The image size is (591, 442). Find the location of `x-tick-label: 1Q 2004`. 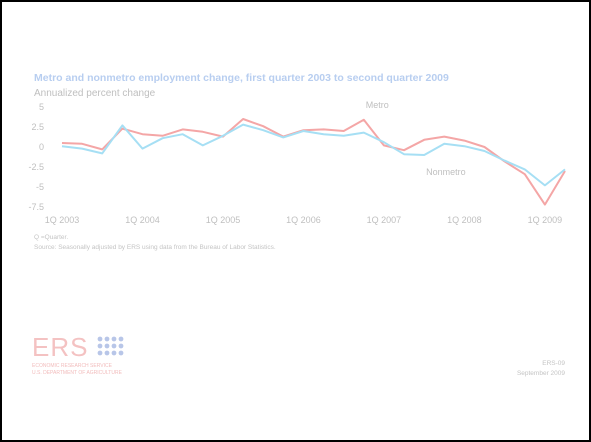

x-tick-label: 1Q 2004 is located at coordinates (142, 220).